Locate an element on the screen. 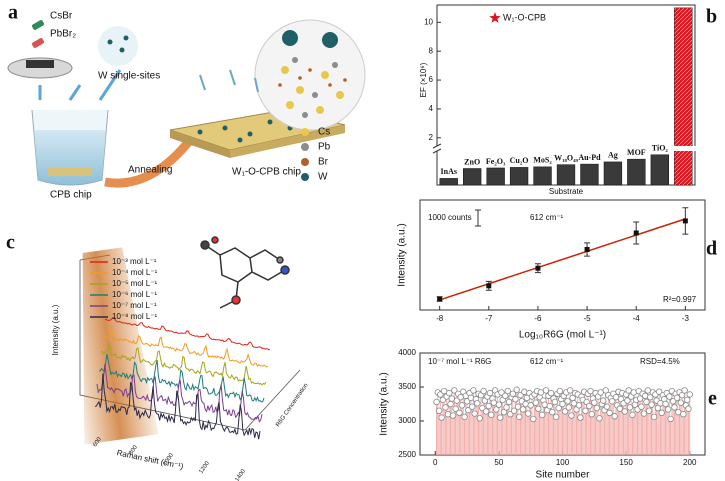 This screenshot has height=481, width=725. fit-line is located at coordinates (562, 259).